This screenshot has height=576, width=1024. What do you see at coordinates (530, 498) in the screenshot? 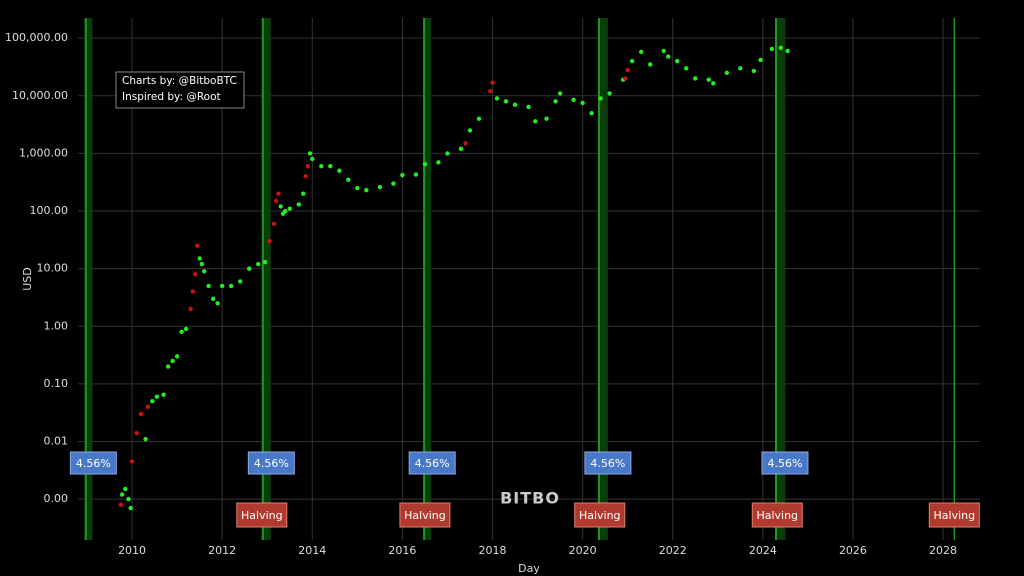
I see `watermark: BITBO` at bounding box center [530, 498].